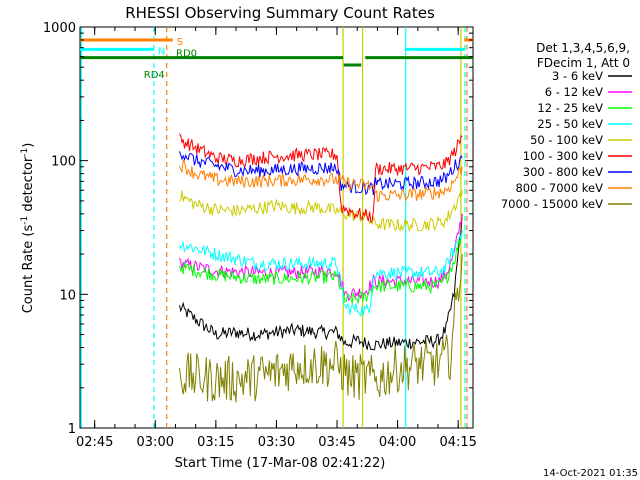 This screenshot has width=640, height=480. What do you see at coordinates (280, 13) in the screenshot?
I see `chart-title: RHESSI Observing Summary Count Rates` at bounding box center [280, 13].